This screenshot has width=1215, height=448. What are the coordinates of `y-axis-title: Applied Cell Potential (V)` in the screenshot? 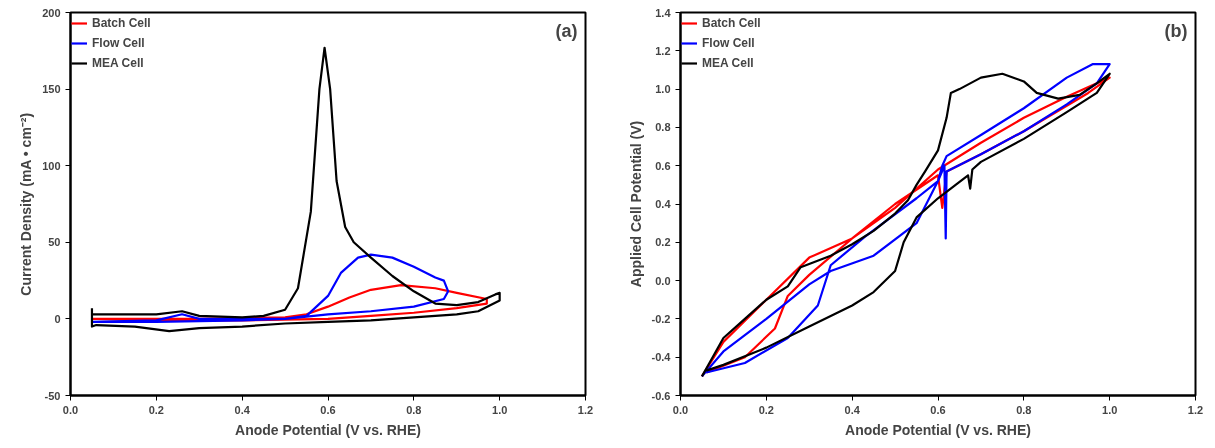 It's located at (635, 204).